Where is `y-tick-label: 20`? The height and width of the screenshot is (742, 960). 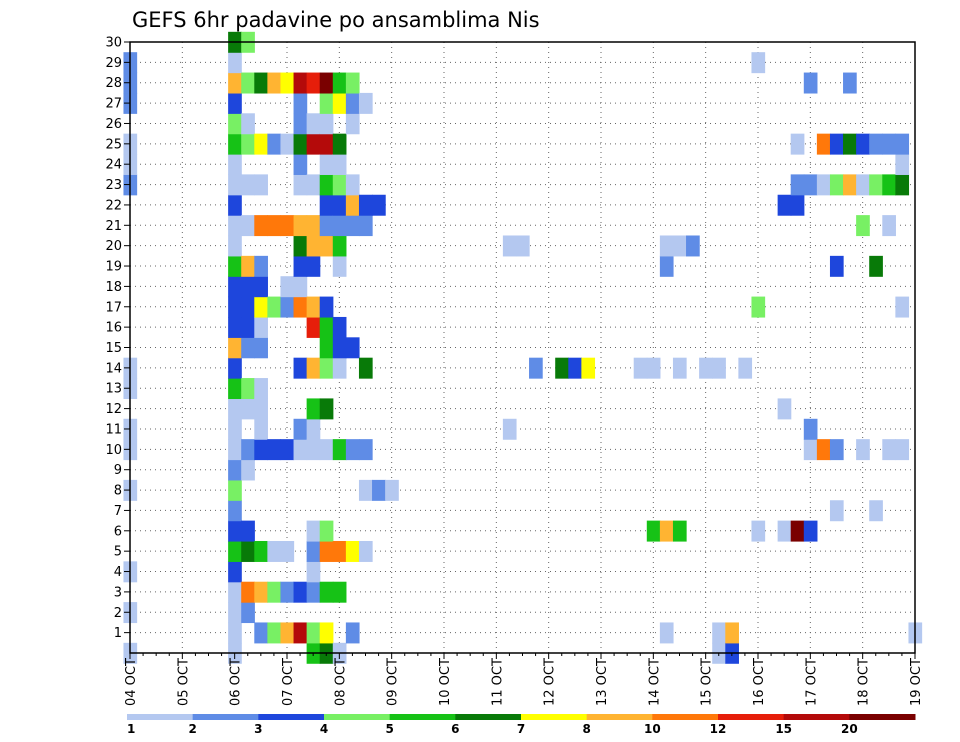 y-tick-label: 20 is located at coordinates (113, 246).